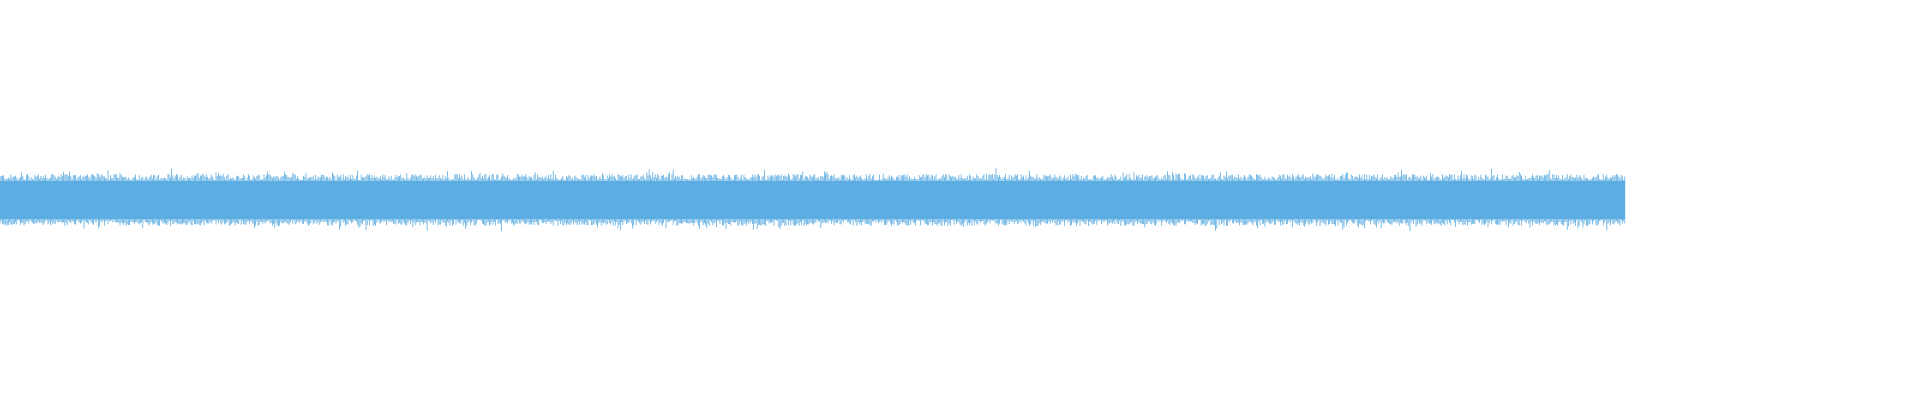  I want to click on waveform, so click(813, 200).